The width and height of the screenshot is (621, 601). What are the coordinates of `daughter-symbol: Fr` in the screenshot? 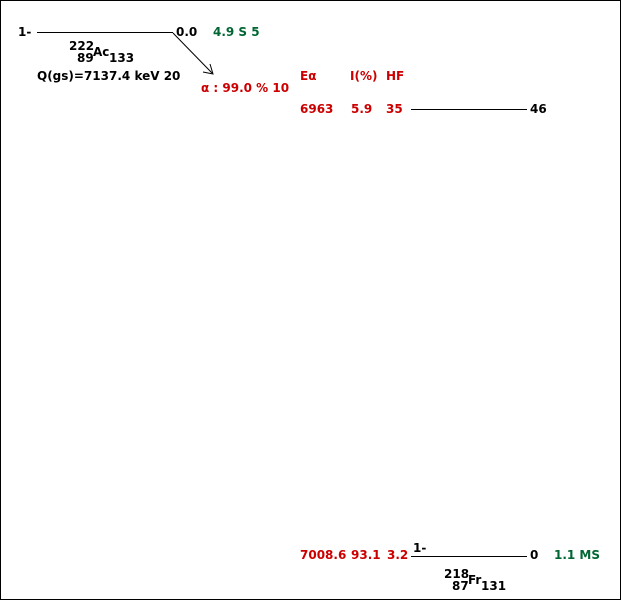 It's located at (475, 580).